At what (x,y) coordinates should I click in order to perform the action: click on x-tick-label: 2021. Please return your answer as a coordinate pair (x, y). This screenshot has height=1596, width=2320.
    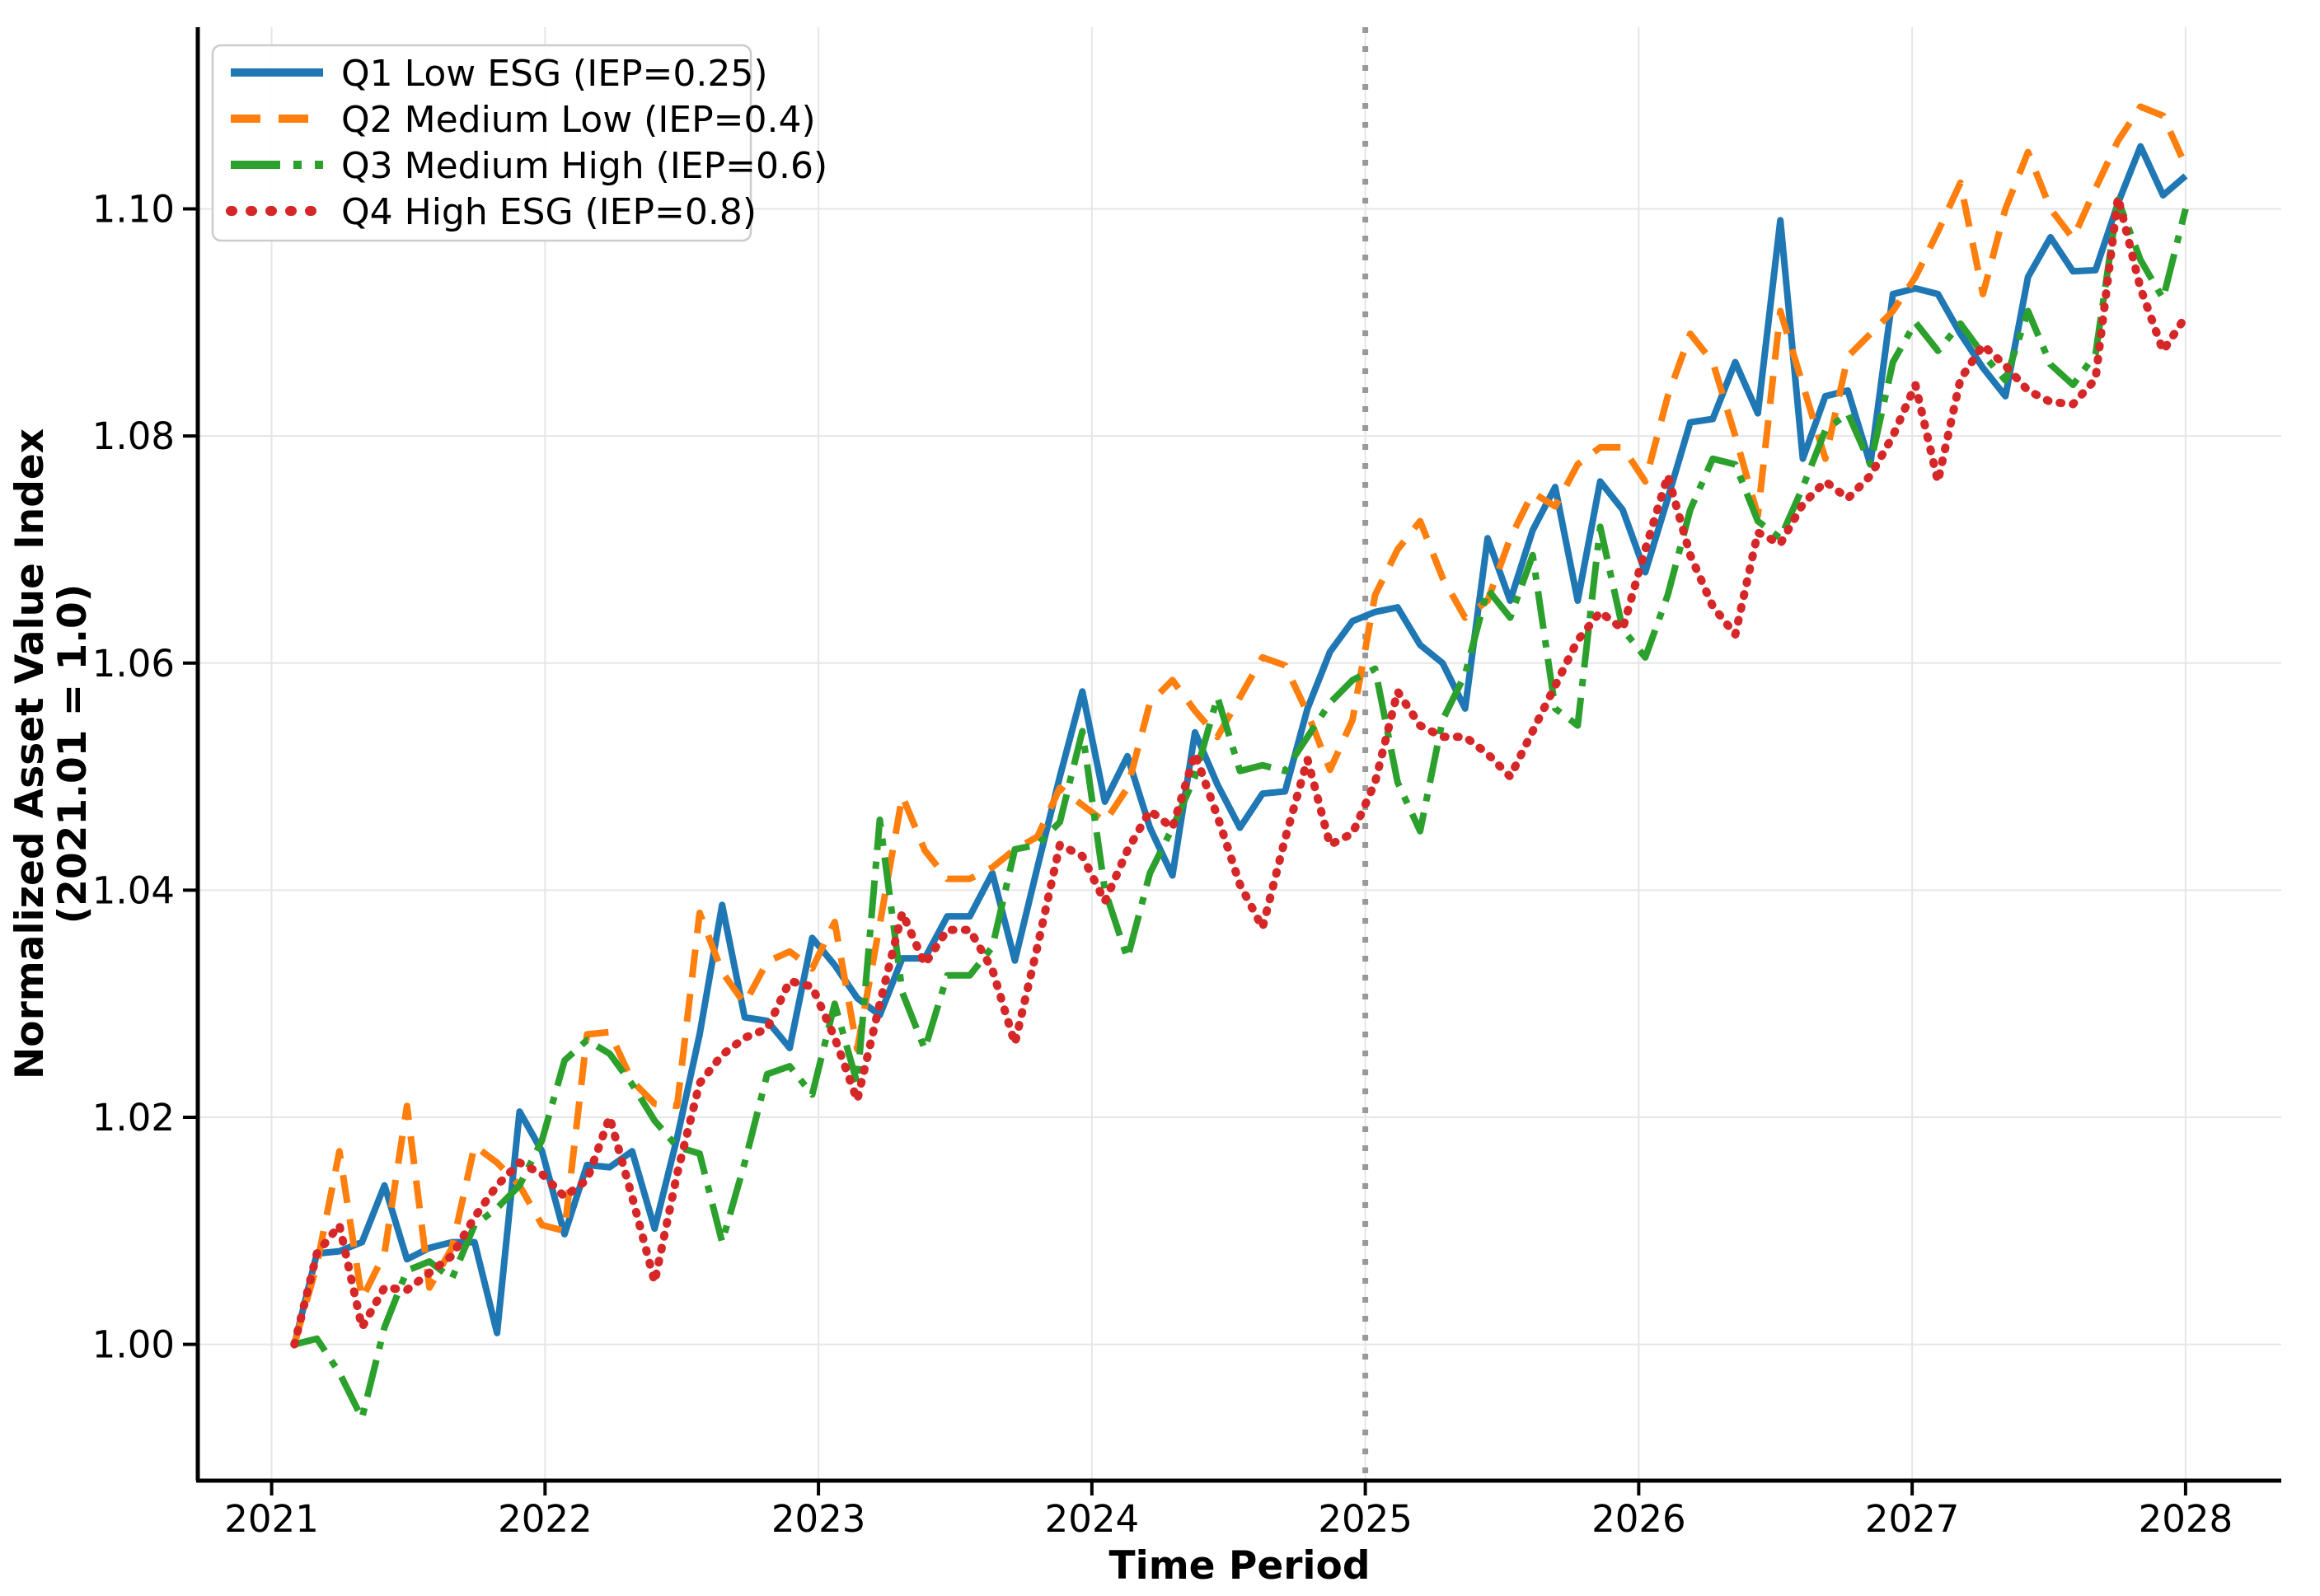
    Looking at the image, I should click on (271, 1519).